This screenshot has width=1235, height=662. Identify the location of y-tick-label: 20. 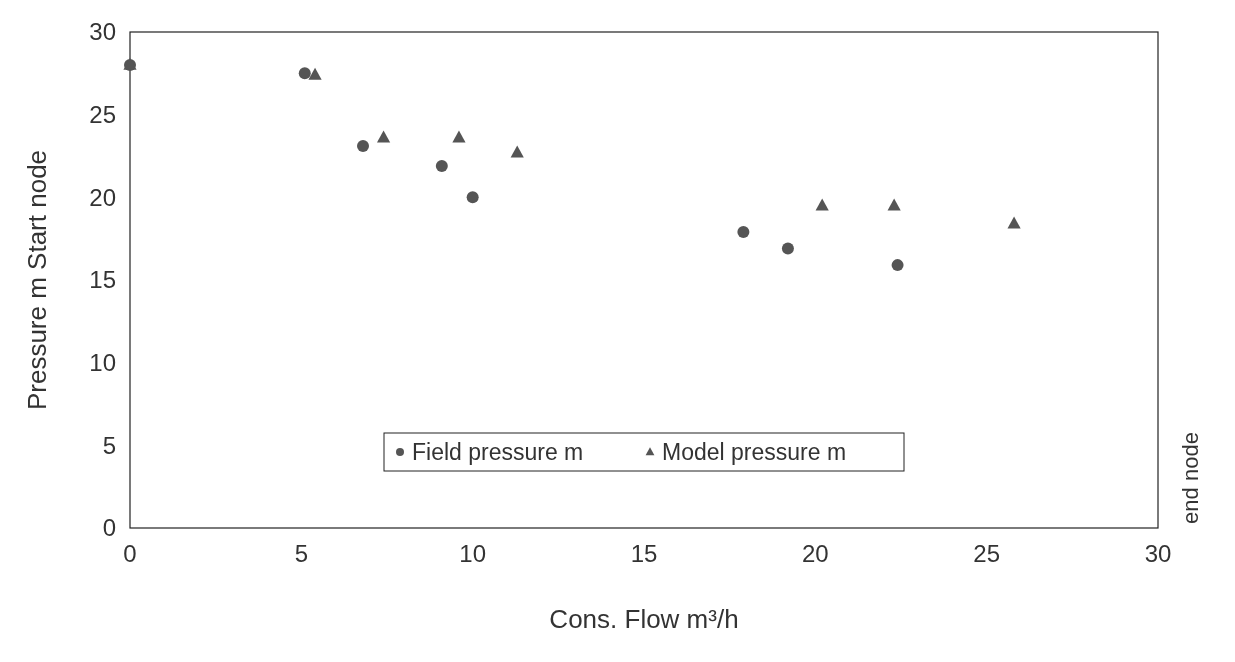
(102, 197).